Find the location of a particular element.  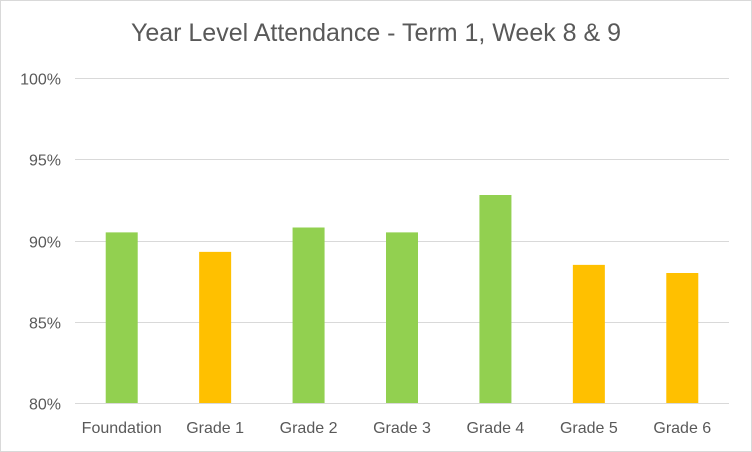

x-tick-label: Foundation is located at coordinates (122, 428).